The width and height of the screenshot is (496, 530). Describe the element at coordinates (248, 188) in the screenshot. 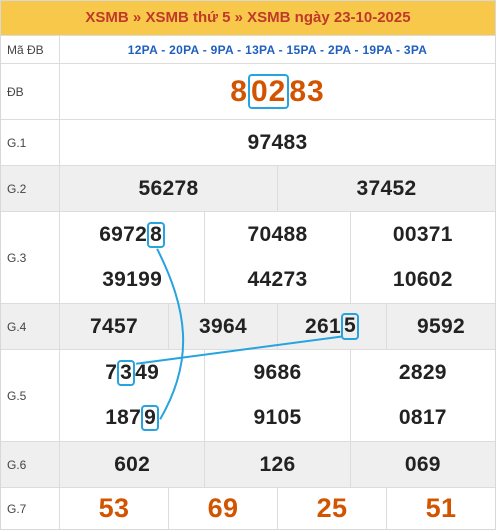

I see `prize-2-row: G.2 56278 37452` at that location.